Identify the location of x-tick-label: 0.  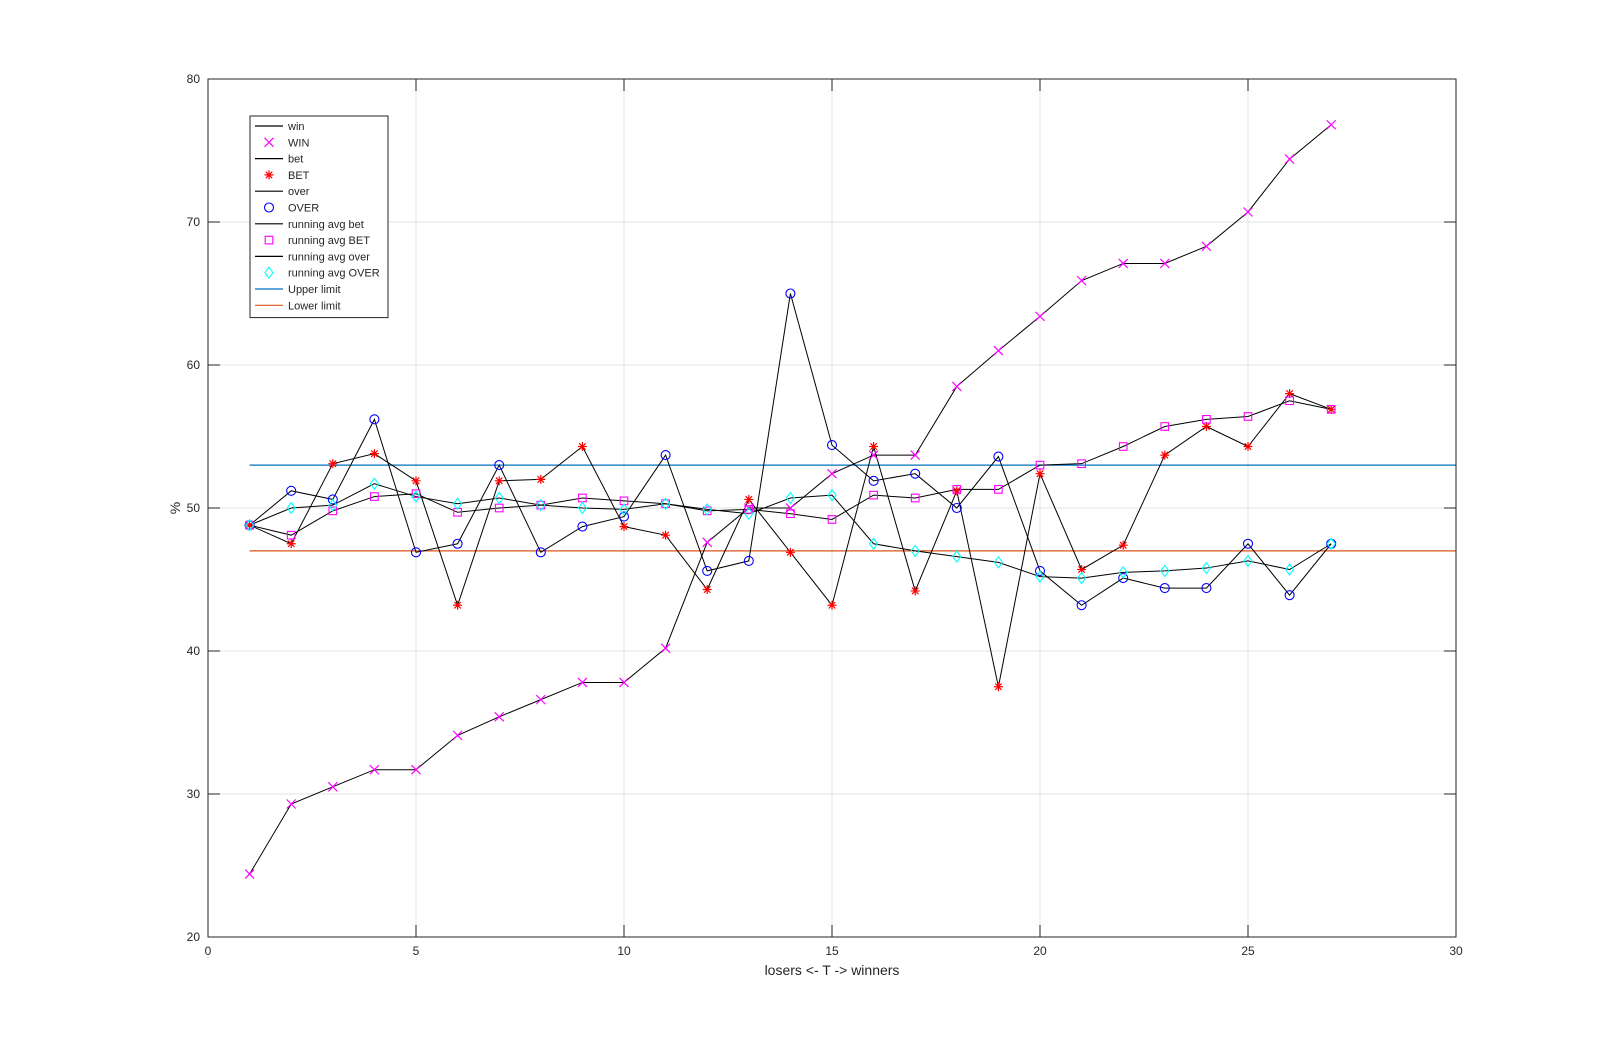
(208, 951).